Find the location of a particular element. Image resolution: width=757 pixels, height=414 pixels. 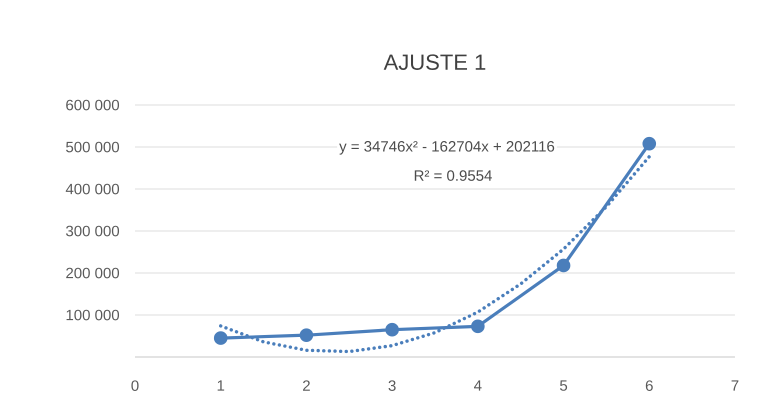

y-tick-label: 500 000 is located at coordinates (93, 147).